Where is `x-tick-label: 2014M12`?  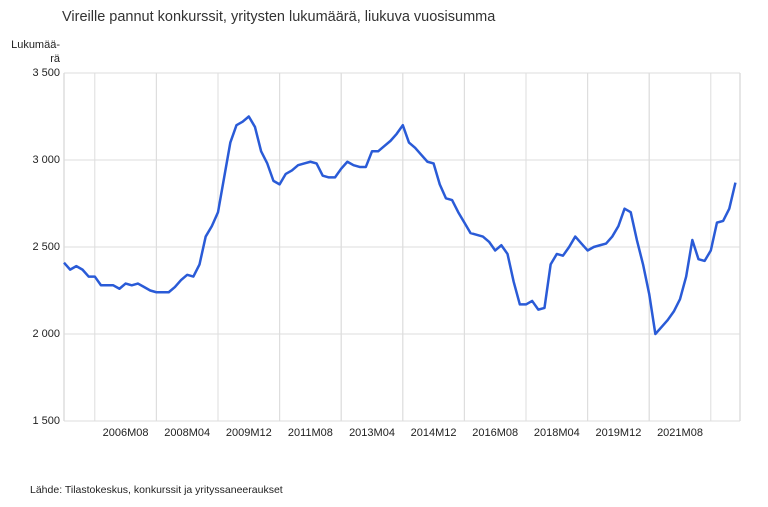
x-tick-label: 2014M12 is located at coordinates (434, 433).